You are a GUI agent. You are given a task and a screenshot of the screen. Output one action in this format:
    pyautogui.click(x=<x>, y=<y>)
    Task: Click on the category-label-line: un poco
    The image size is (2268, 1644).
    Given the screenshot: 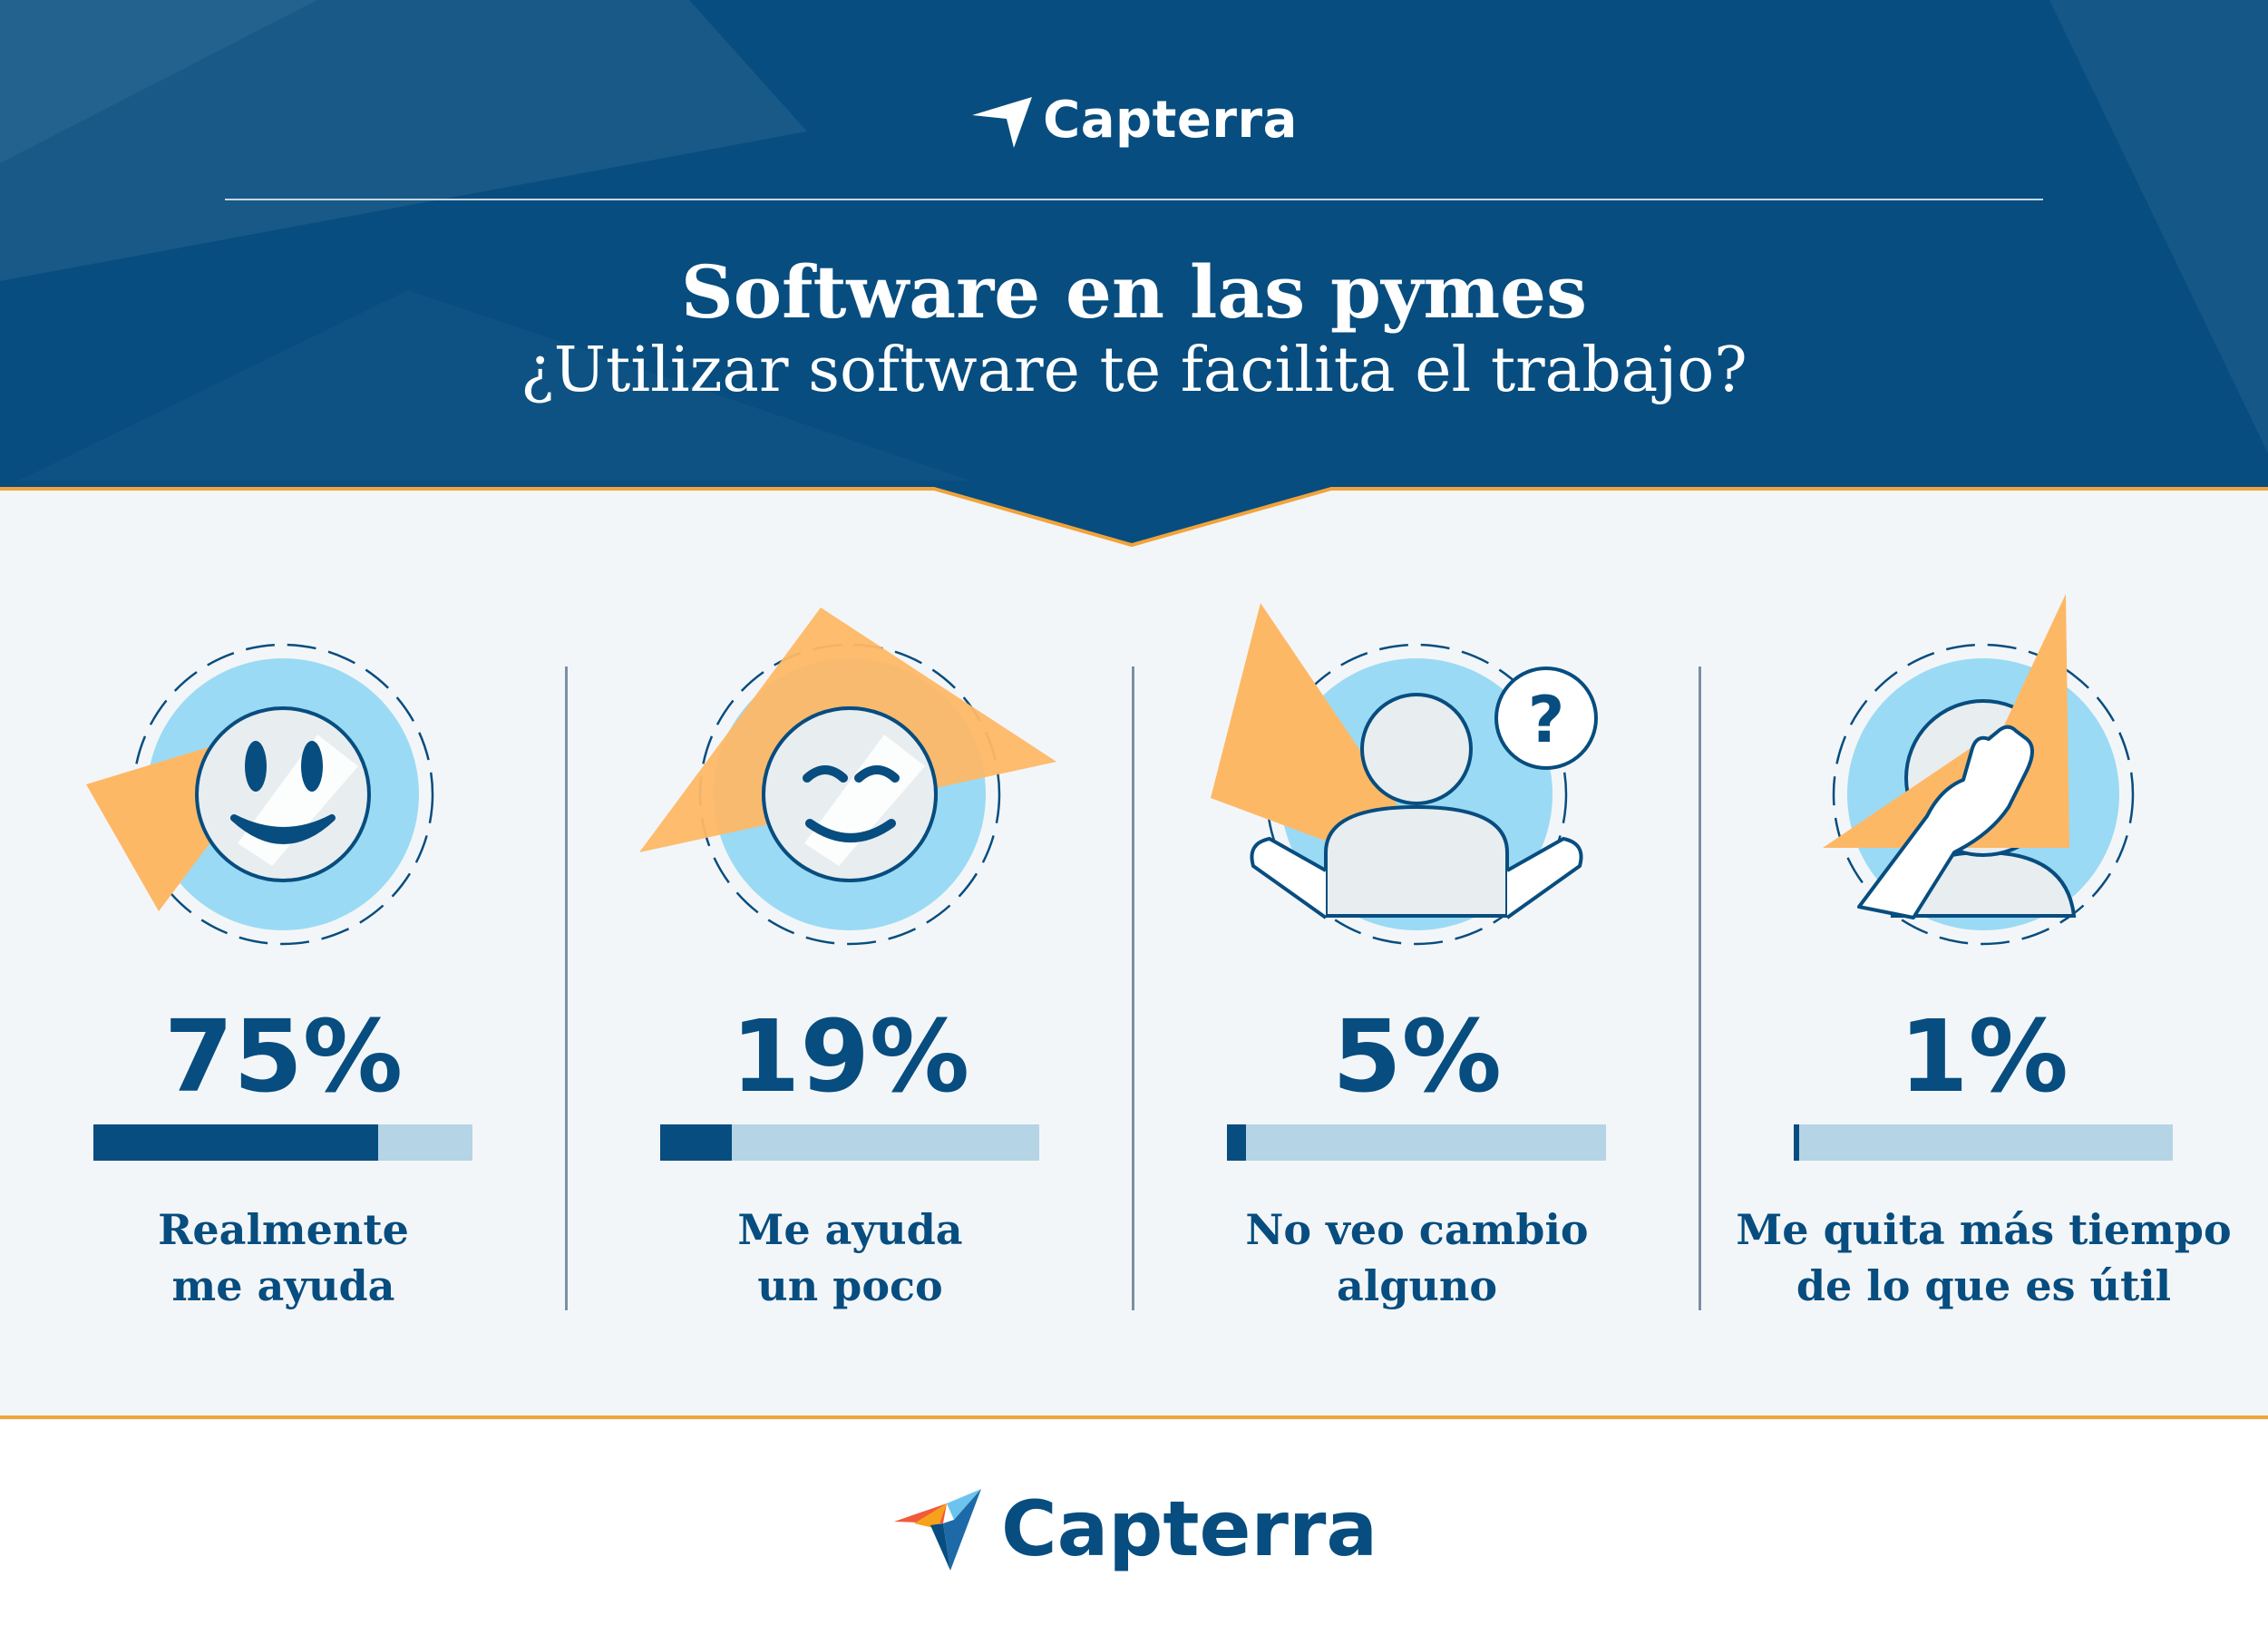 What is the action you would take?
    pyautogui.click(x=850, y=1285)
    